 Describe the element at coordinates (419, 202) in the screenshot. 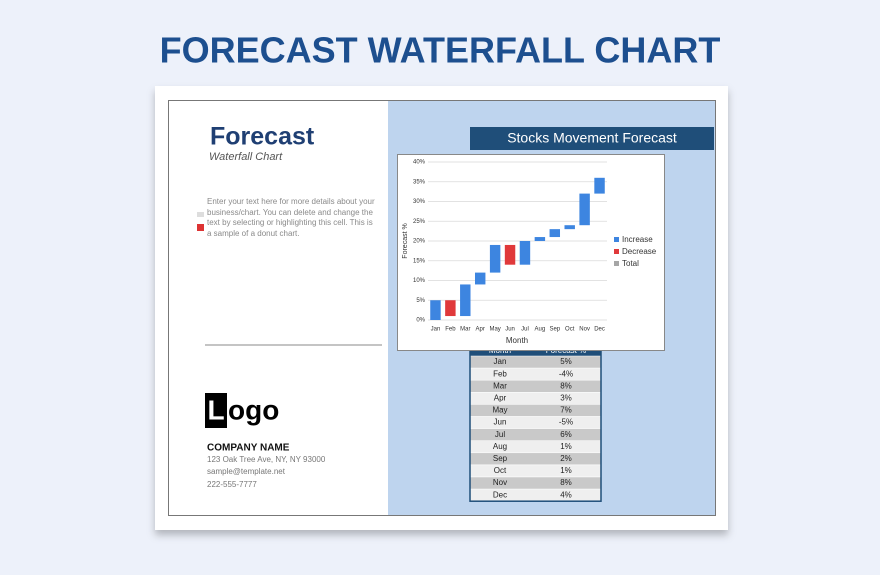

I see `y-tick-label: 30%` at that location.